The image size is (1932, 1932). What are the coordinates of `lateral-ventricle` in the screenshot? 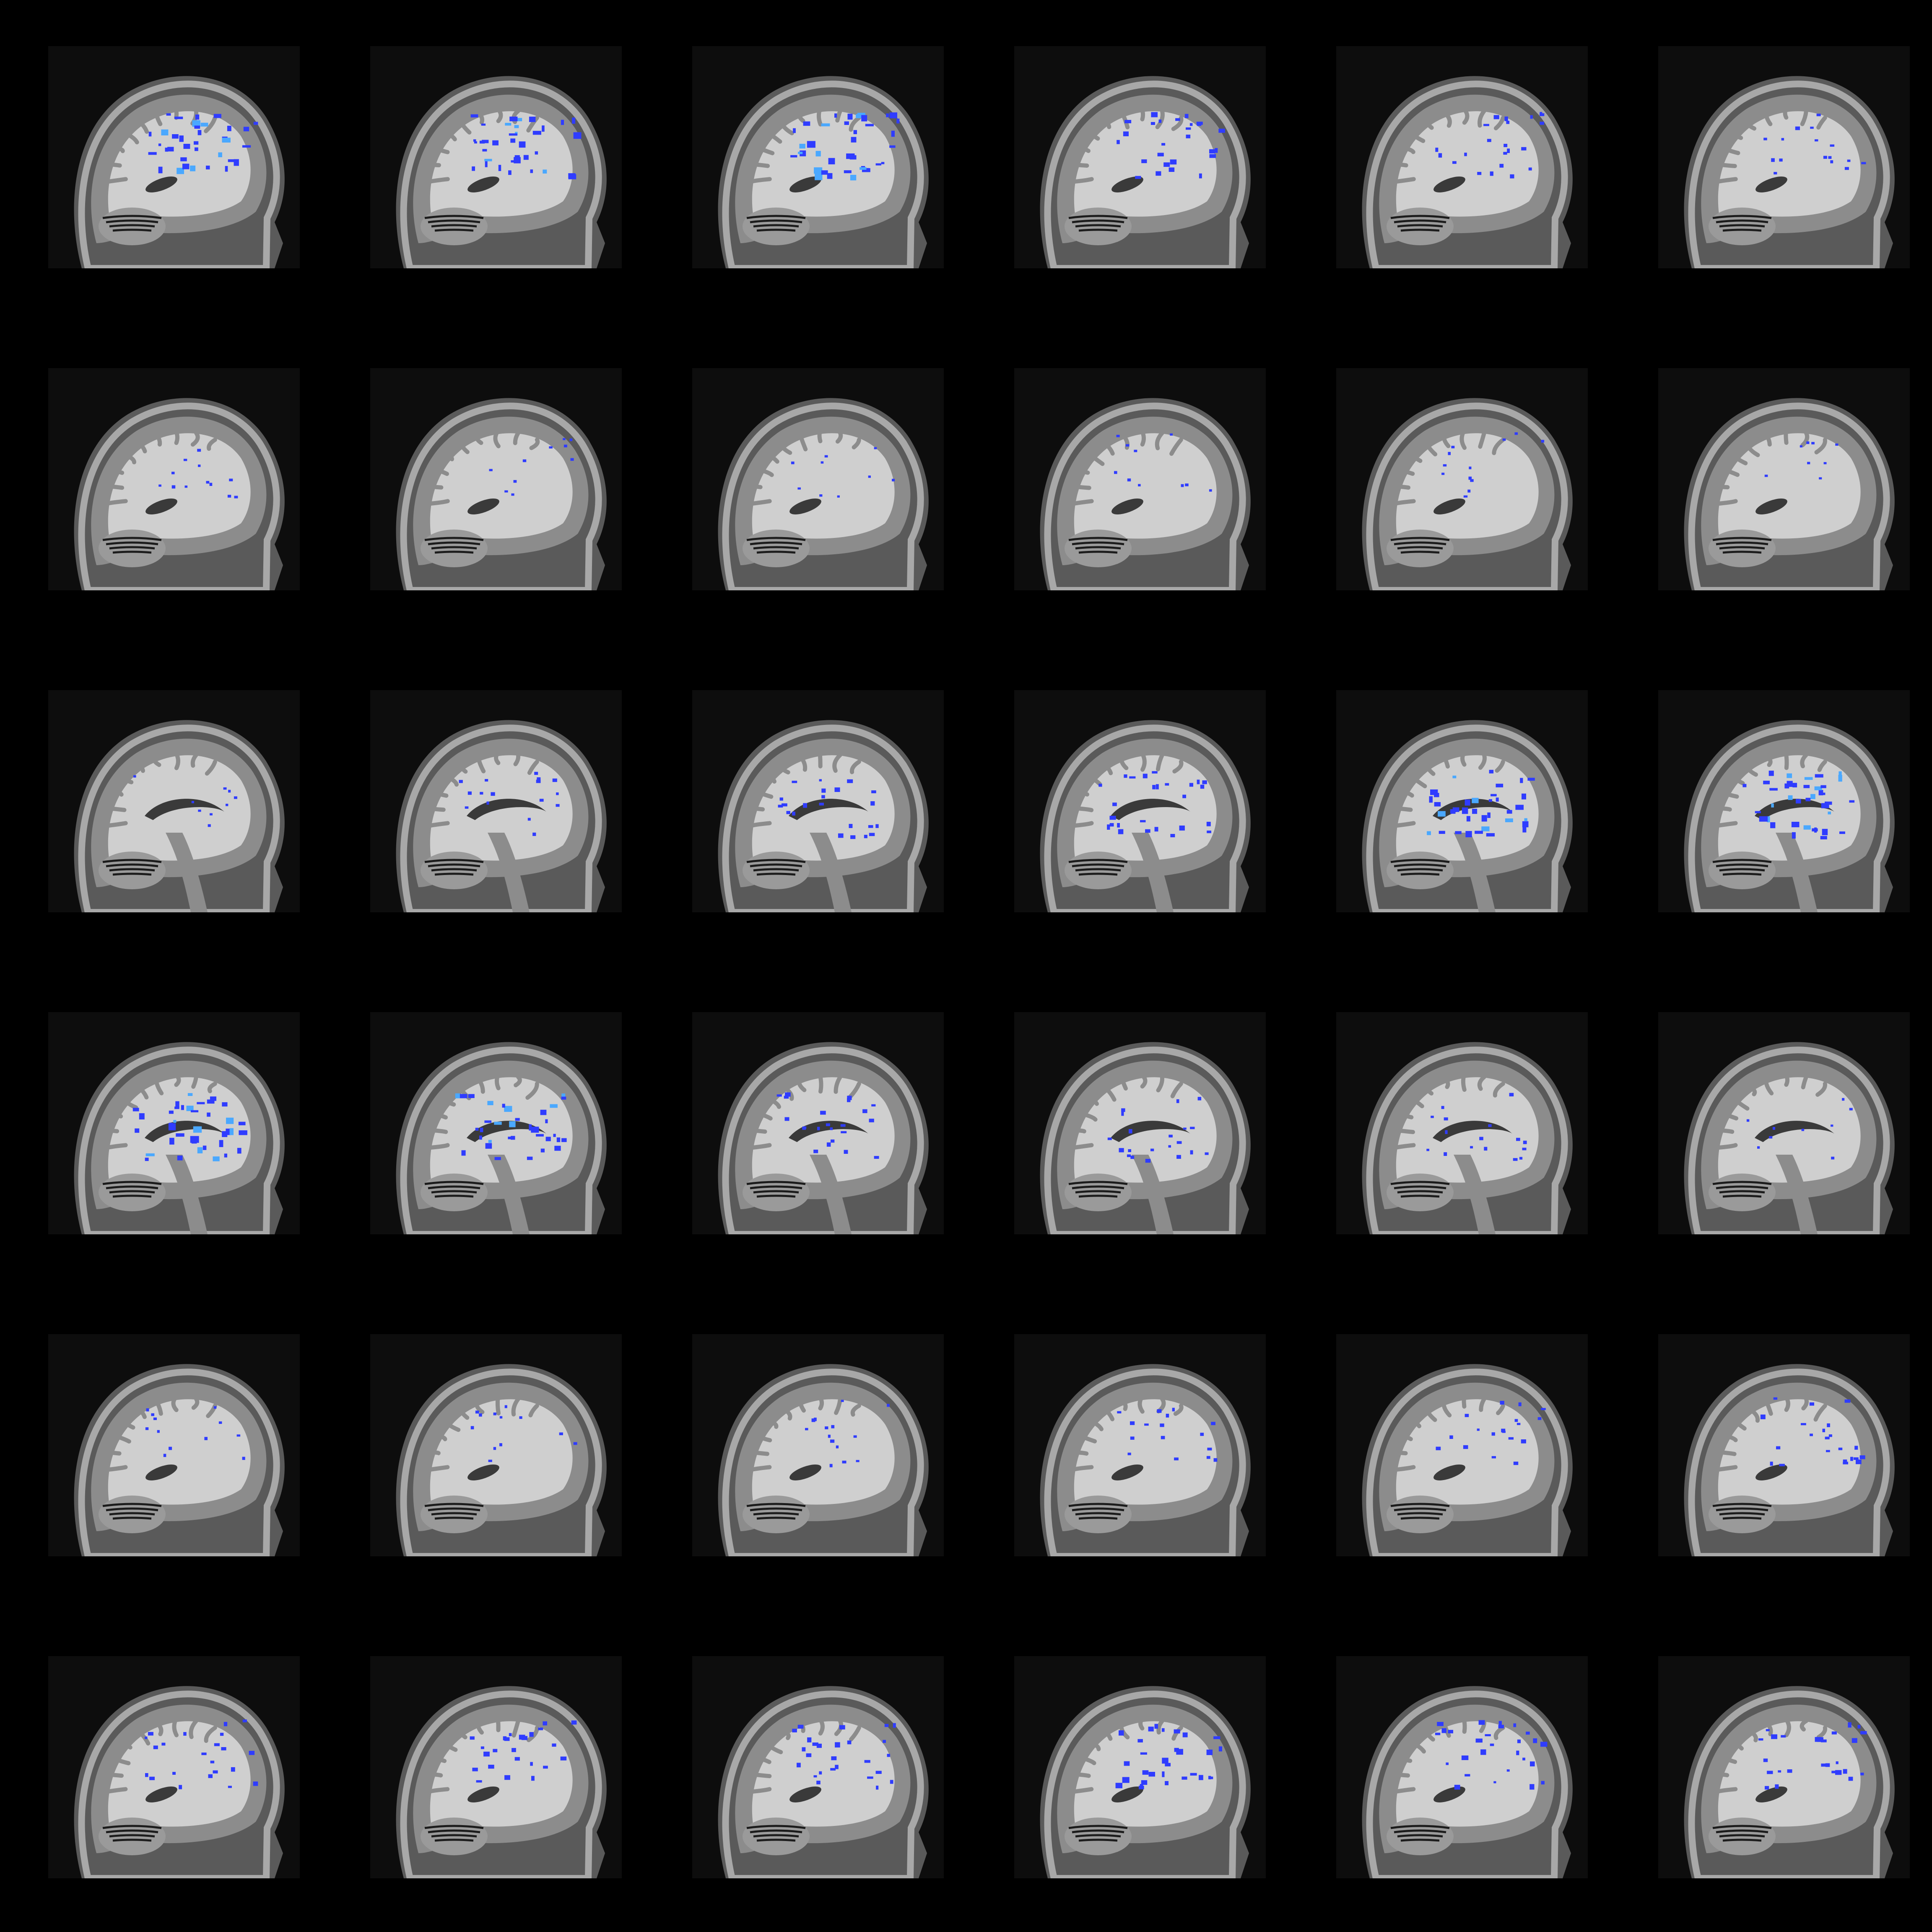 It's located at (805, 1794).